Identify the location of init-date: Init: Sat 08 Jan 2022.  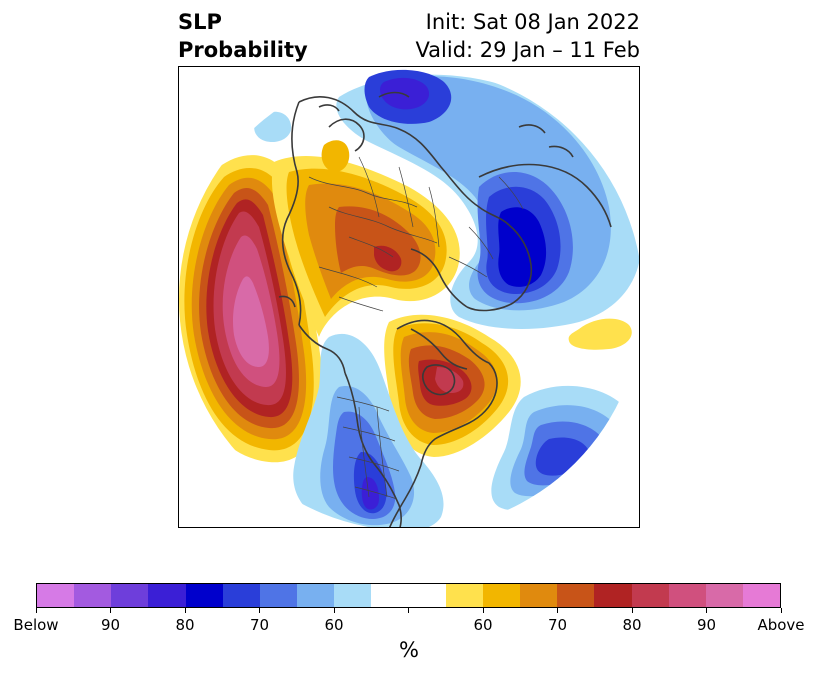
(532, 22).